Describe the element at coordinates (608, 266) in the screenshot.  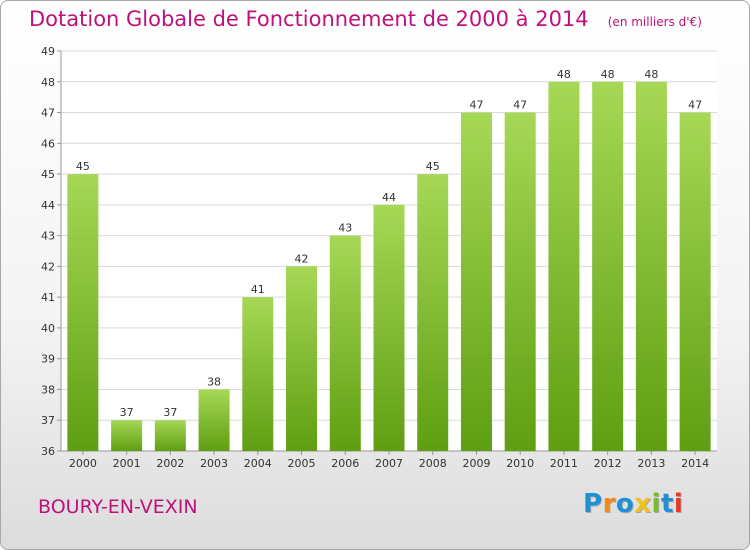
I see `bar-2012` at that location.